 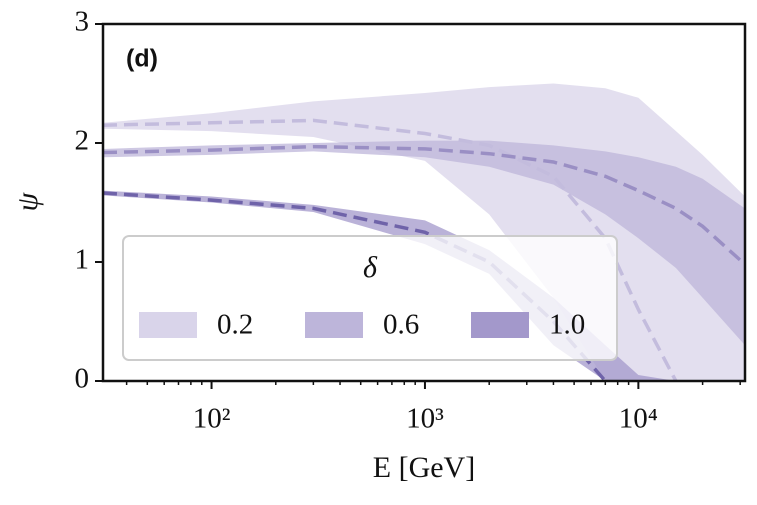 What do you see at coordinates (425, 419) in the screenshot?
I see `x-tick-label: 10³` at bounding box center [425, 419].